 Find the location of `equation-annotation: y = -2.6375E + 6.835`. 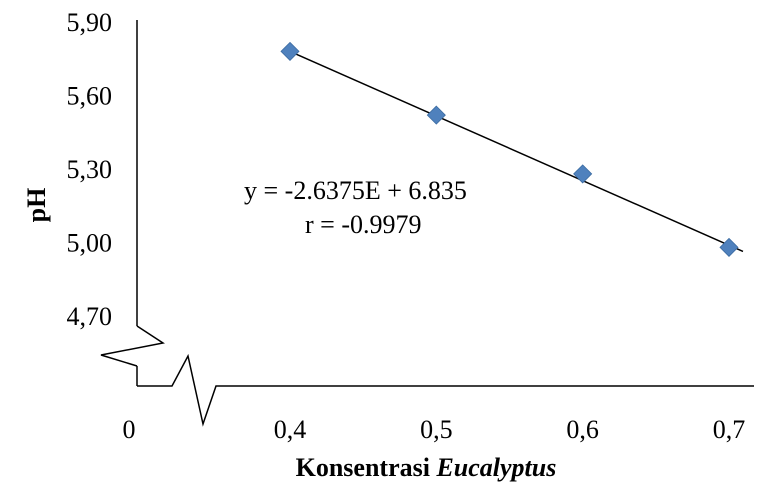

equation-annotation: y = -2.6375E + 6.835 is located at coordinates (355, 190).